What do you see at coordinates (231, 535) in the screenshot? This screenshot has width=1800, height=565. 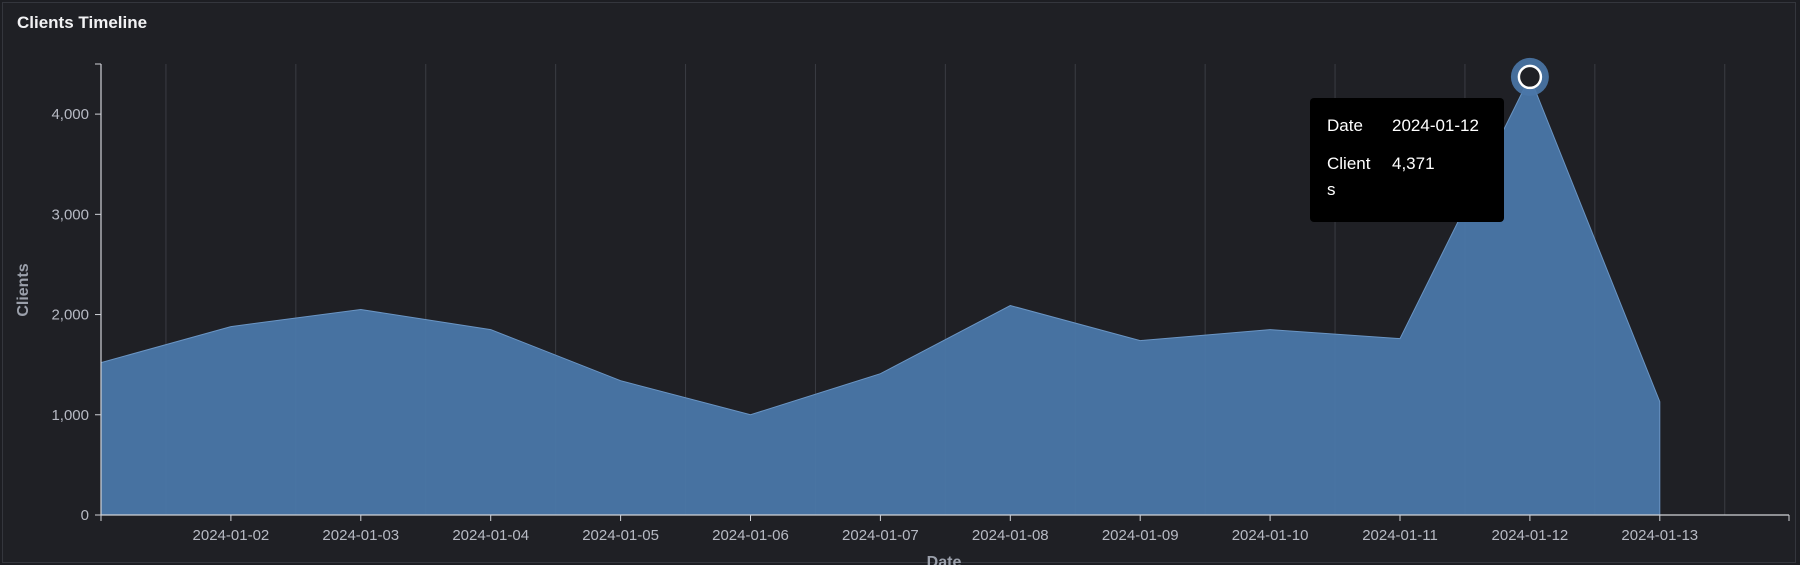 I see `x-tick-label: 2024-01-02` at bounding box center [231, 535].